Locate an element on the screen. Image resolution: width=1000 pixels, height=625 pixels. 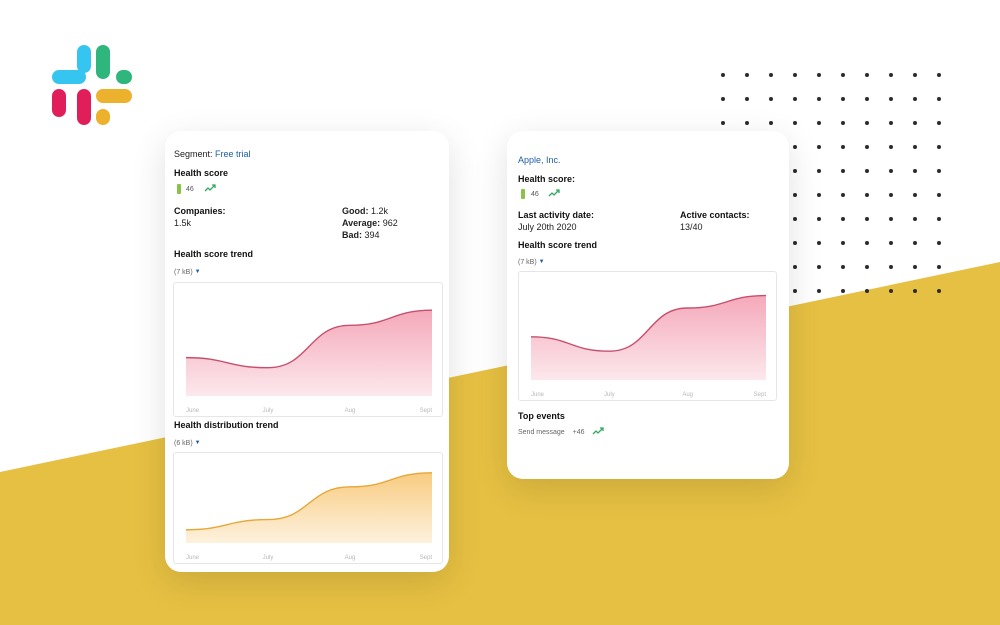
bad-row: Bad: 394 is located at coordinates (361, 235).